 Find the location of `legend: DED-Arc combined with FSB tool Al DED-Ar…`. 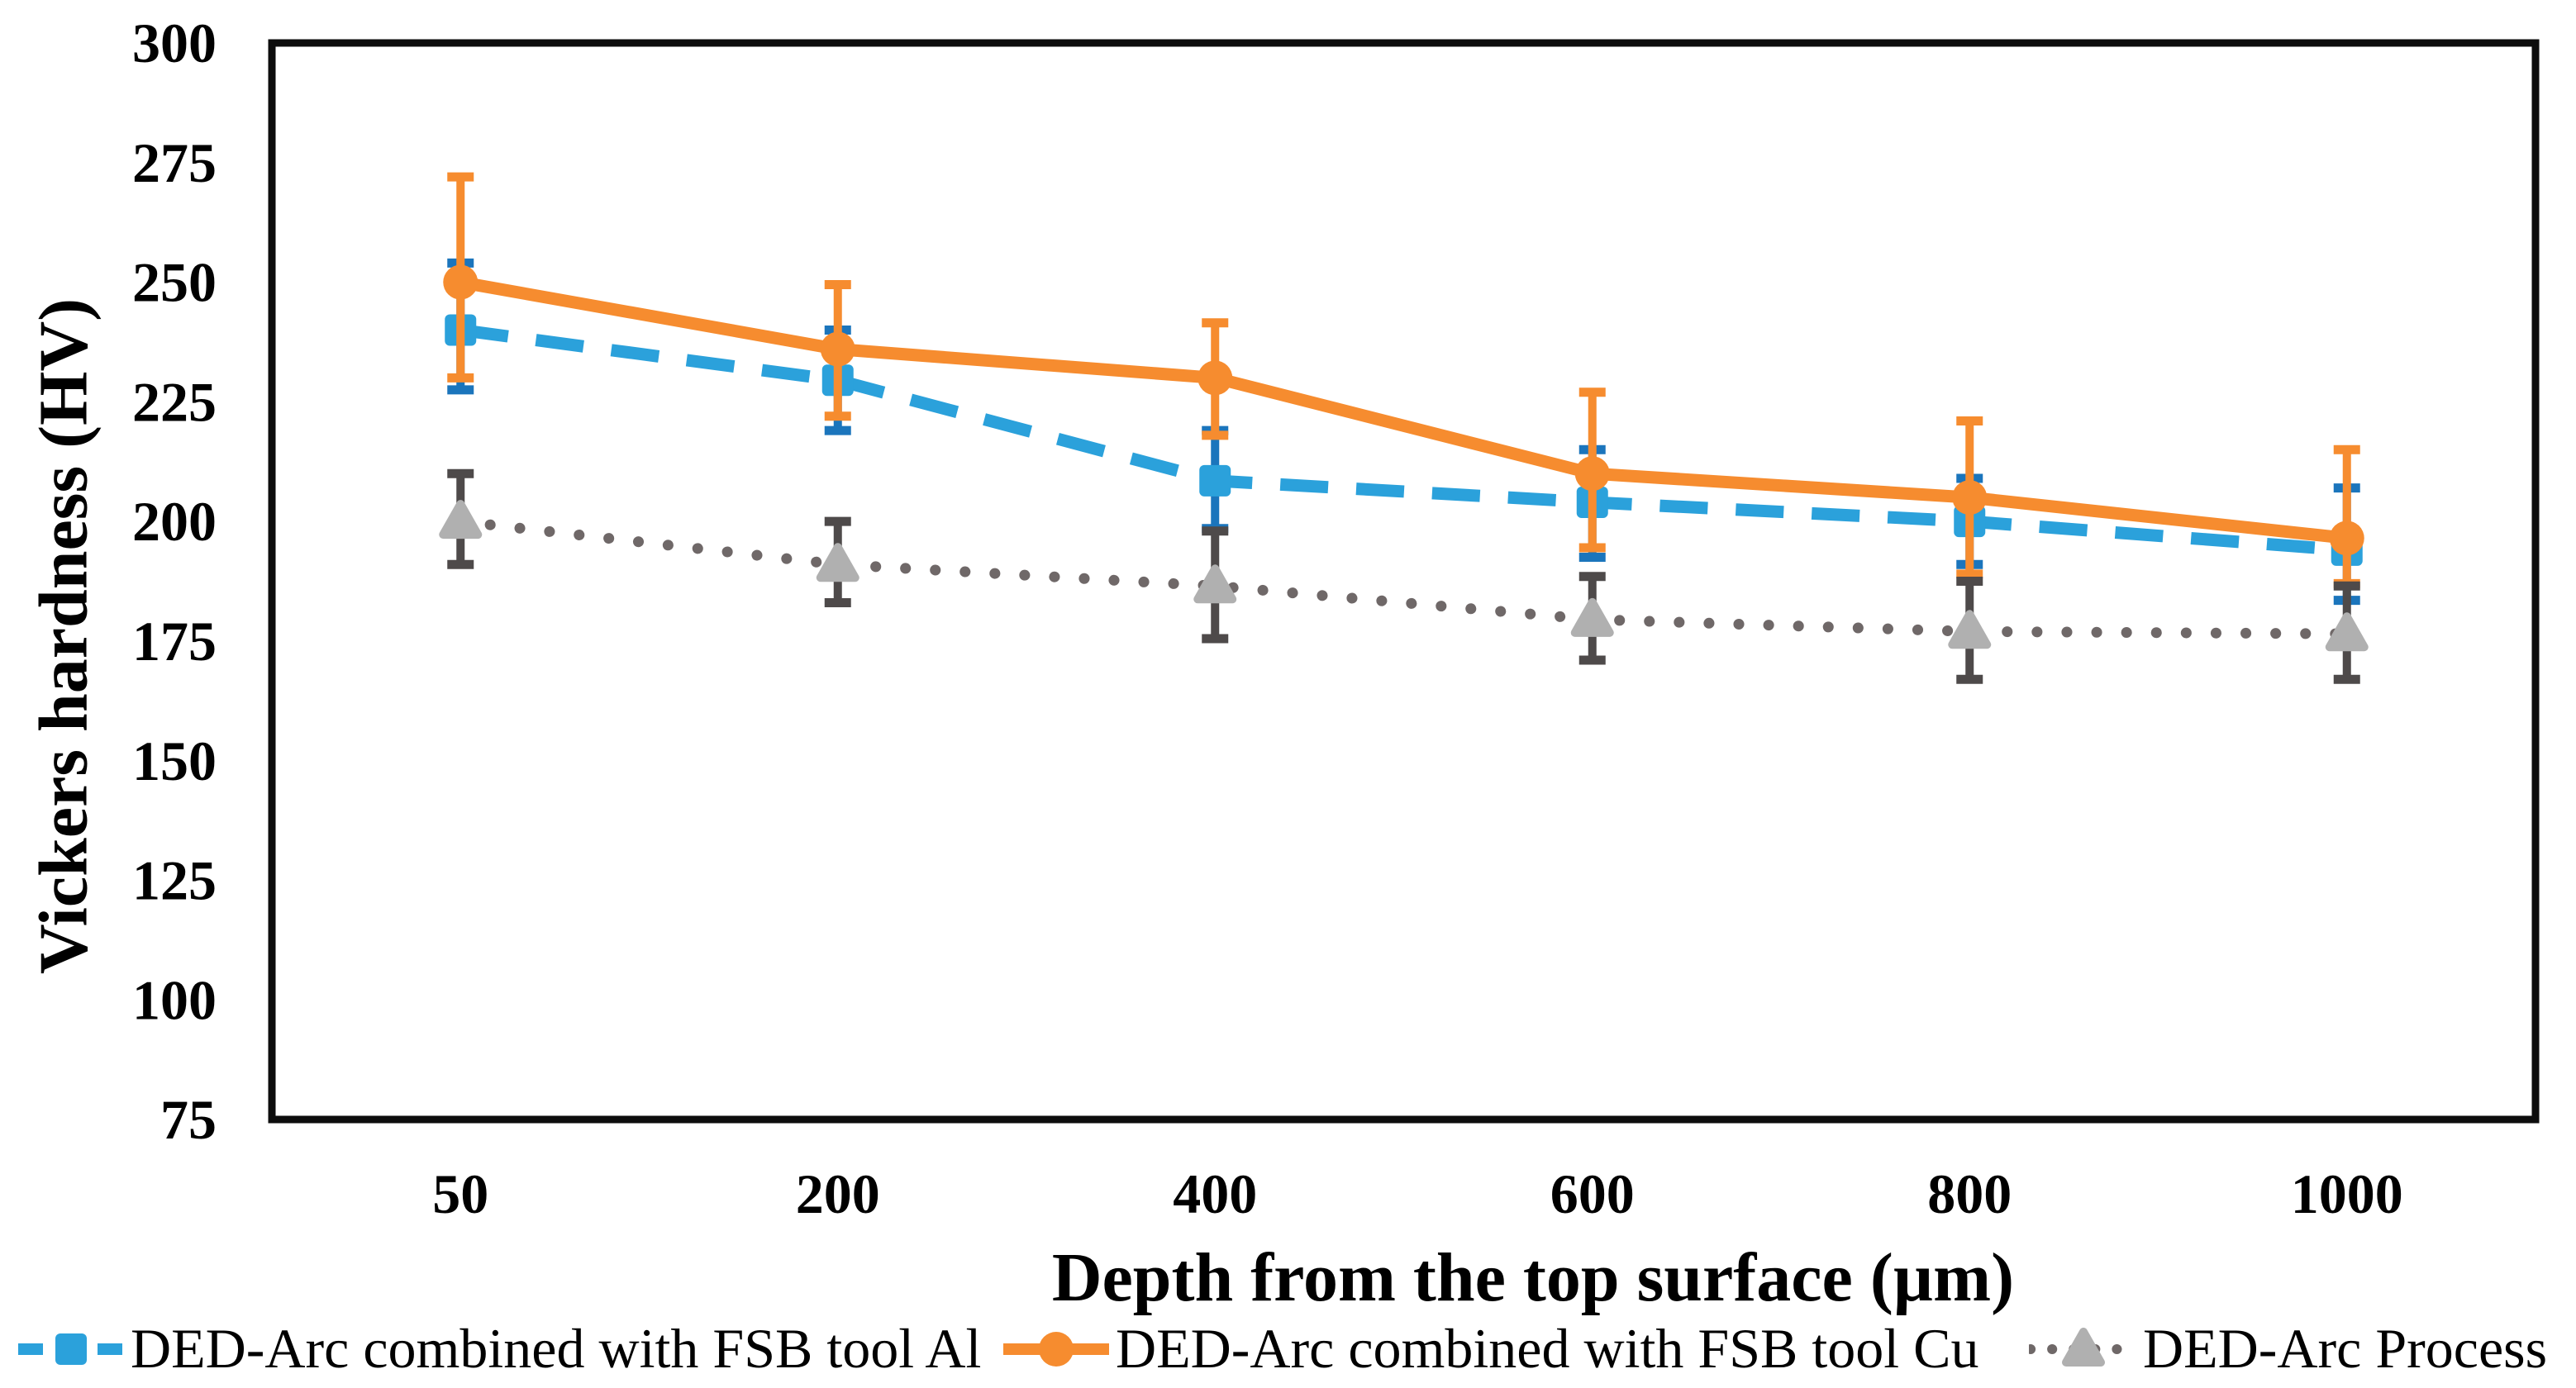

legend: DED-Arc combined with FSB tool Al DED-Ar… is located at coordinates (1288, 1349).